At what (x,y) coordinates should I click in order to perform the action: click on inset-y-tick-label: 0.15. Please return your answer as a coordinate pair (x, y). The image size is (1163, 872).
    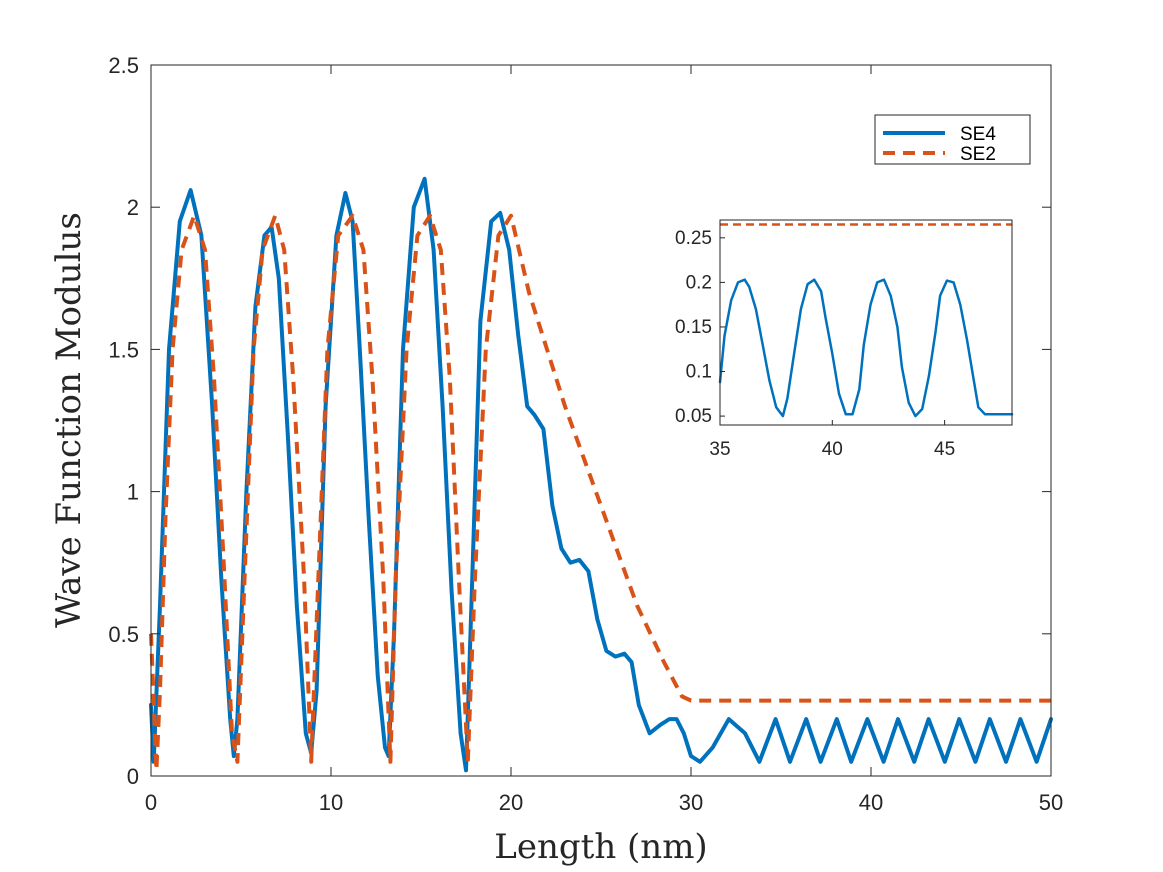
    Looking at the image, I should click on (693, 327).